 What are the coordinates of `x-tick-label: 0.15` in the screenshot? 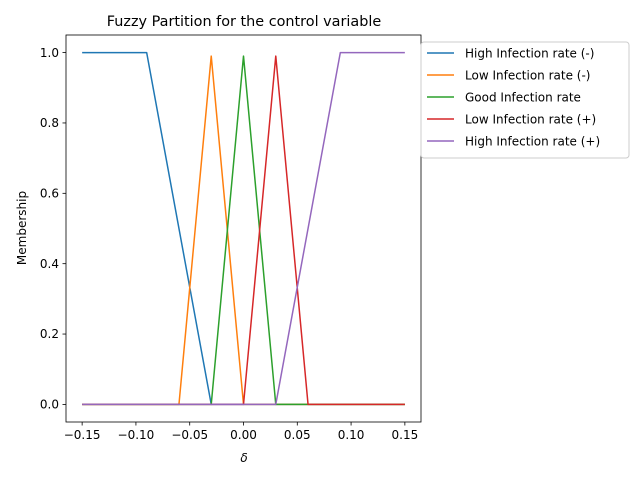 It's located at (405, 435).